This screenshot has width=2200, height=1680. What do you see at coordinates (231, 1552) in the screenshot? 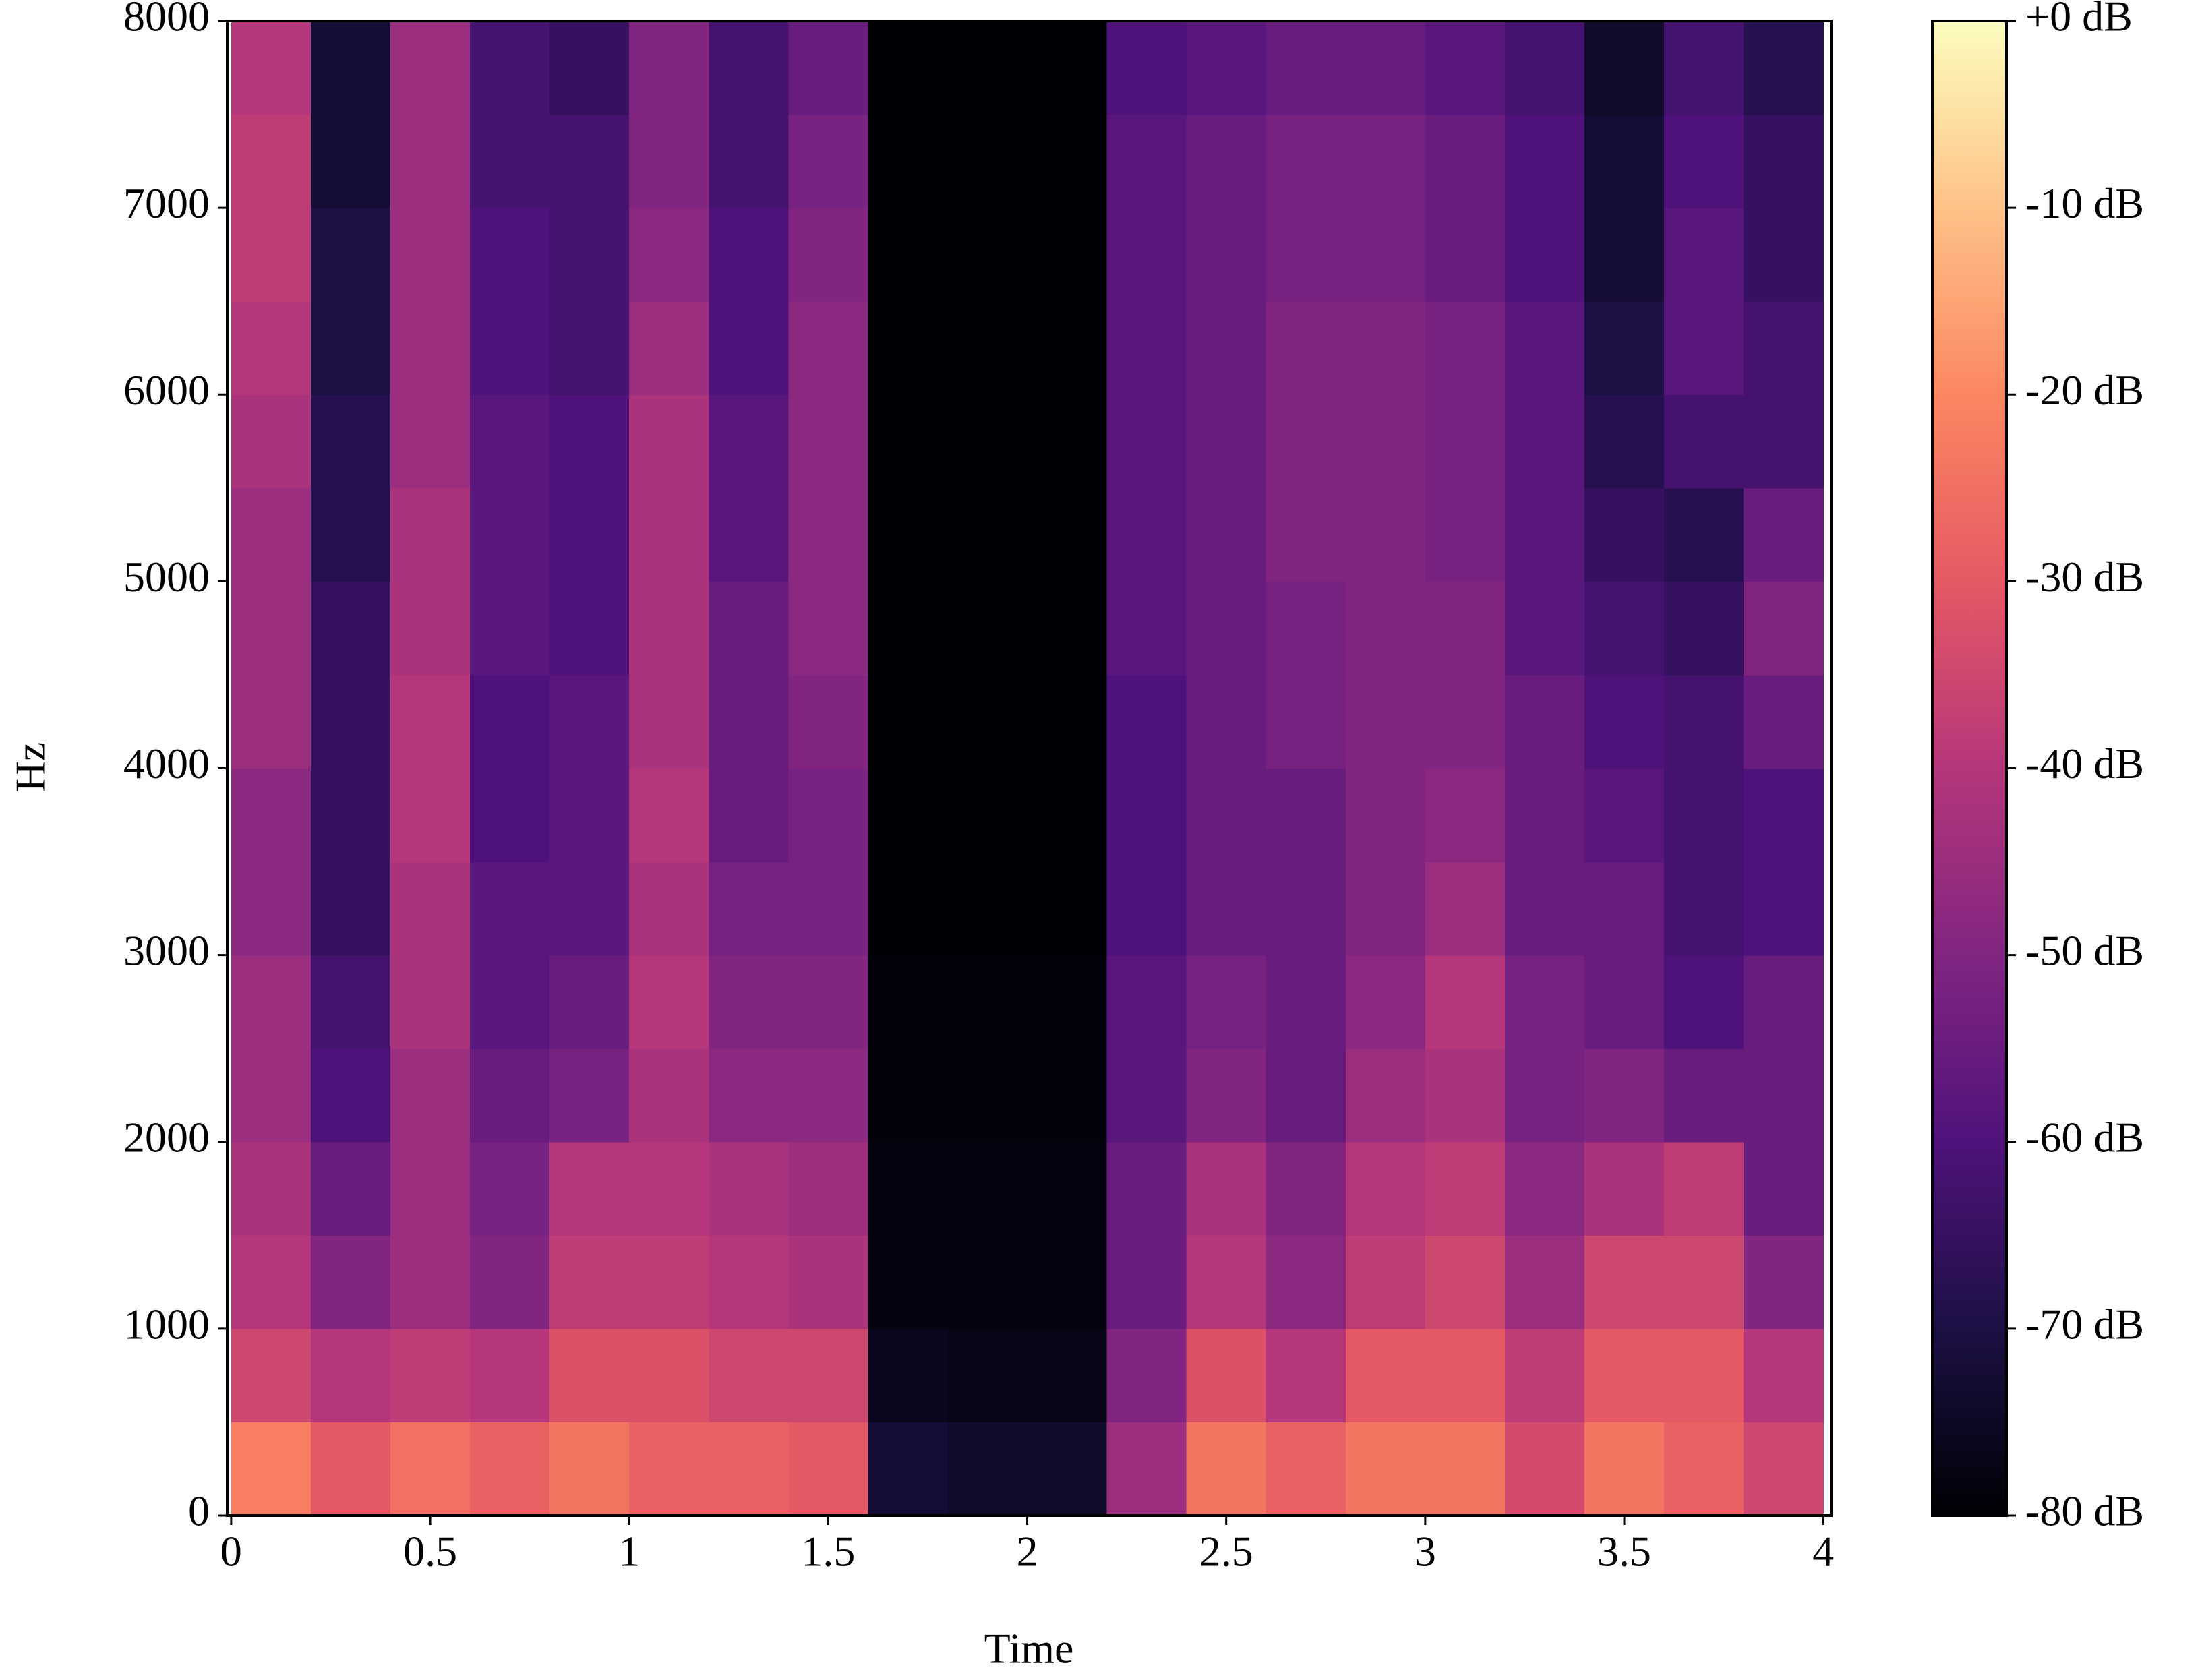
I see `x-tick-label: 0` at bounding box center [231, 1552].